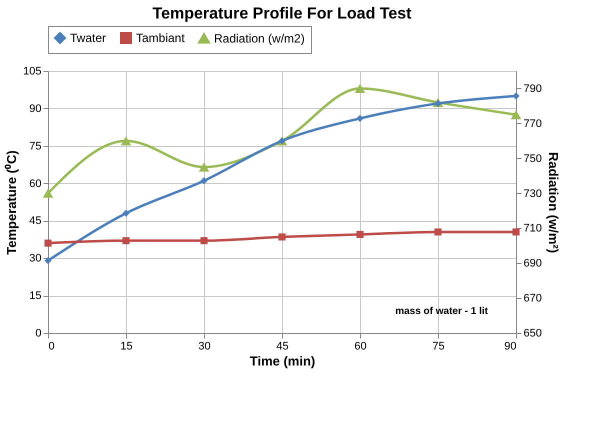  I want to click on x-tick-label: 75, so click(438, 346).